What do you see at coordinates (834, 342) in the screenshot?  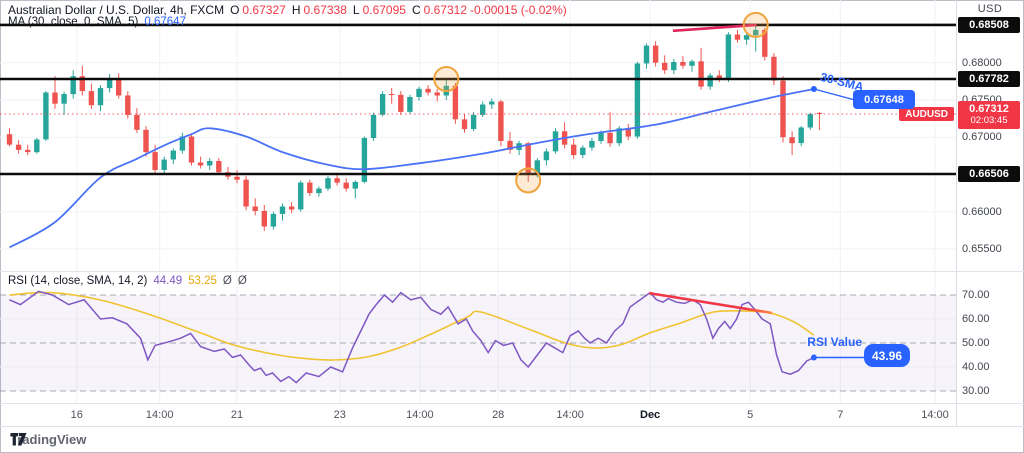 I see `rsi-annotation-label: RSI Value` at bounding box center [834, 342].